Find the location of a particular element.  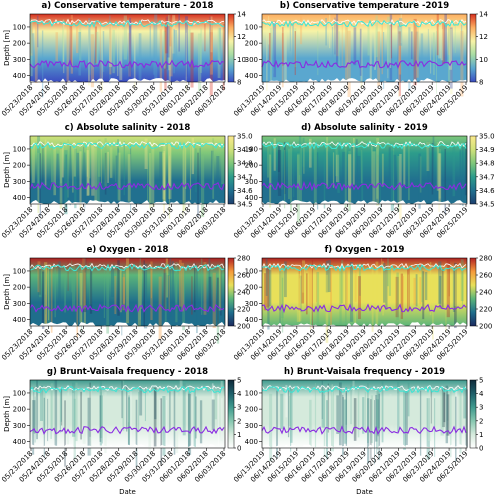

x-axis-label: Date is located at coordinates (127, 492).